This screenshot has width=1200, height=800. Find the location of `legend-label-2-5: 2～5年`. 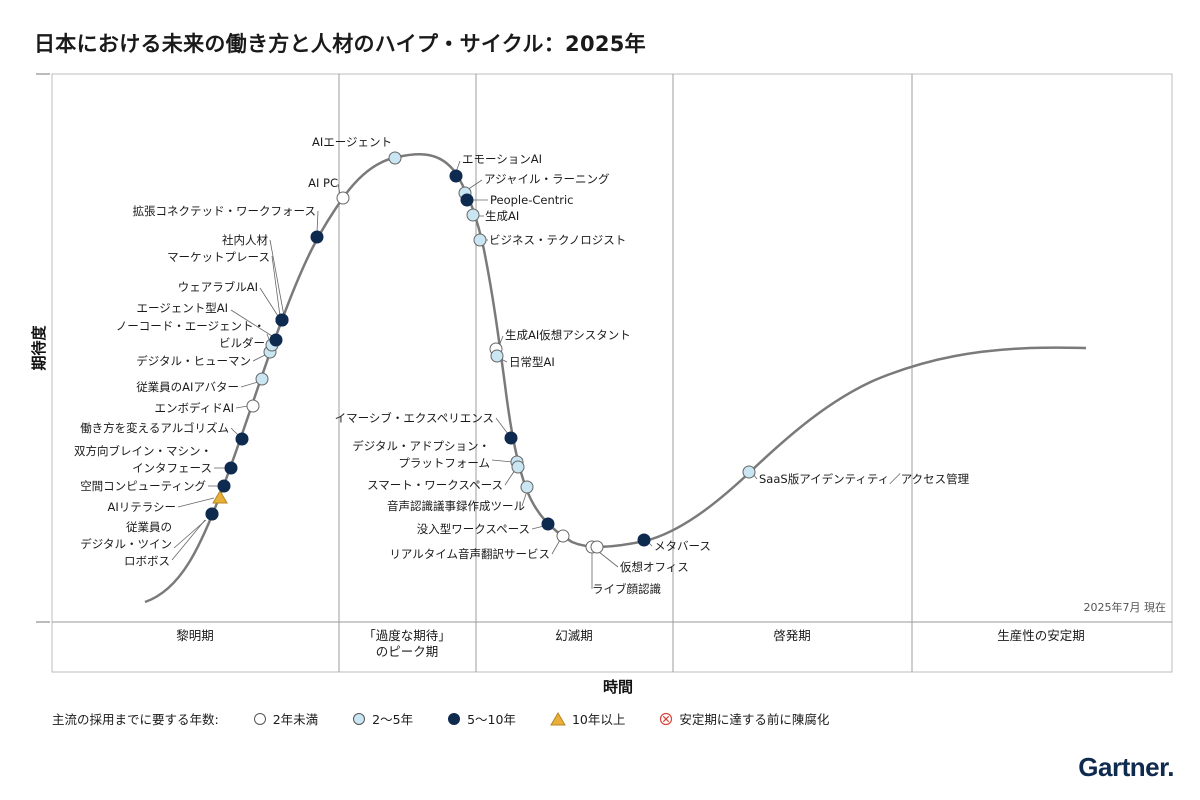

legend-label-2-5: 2～5年 is located at coordinates (393, 719).